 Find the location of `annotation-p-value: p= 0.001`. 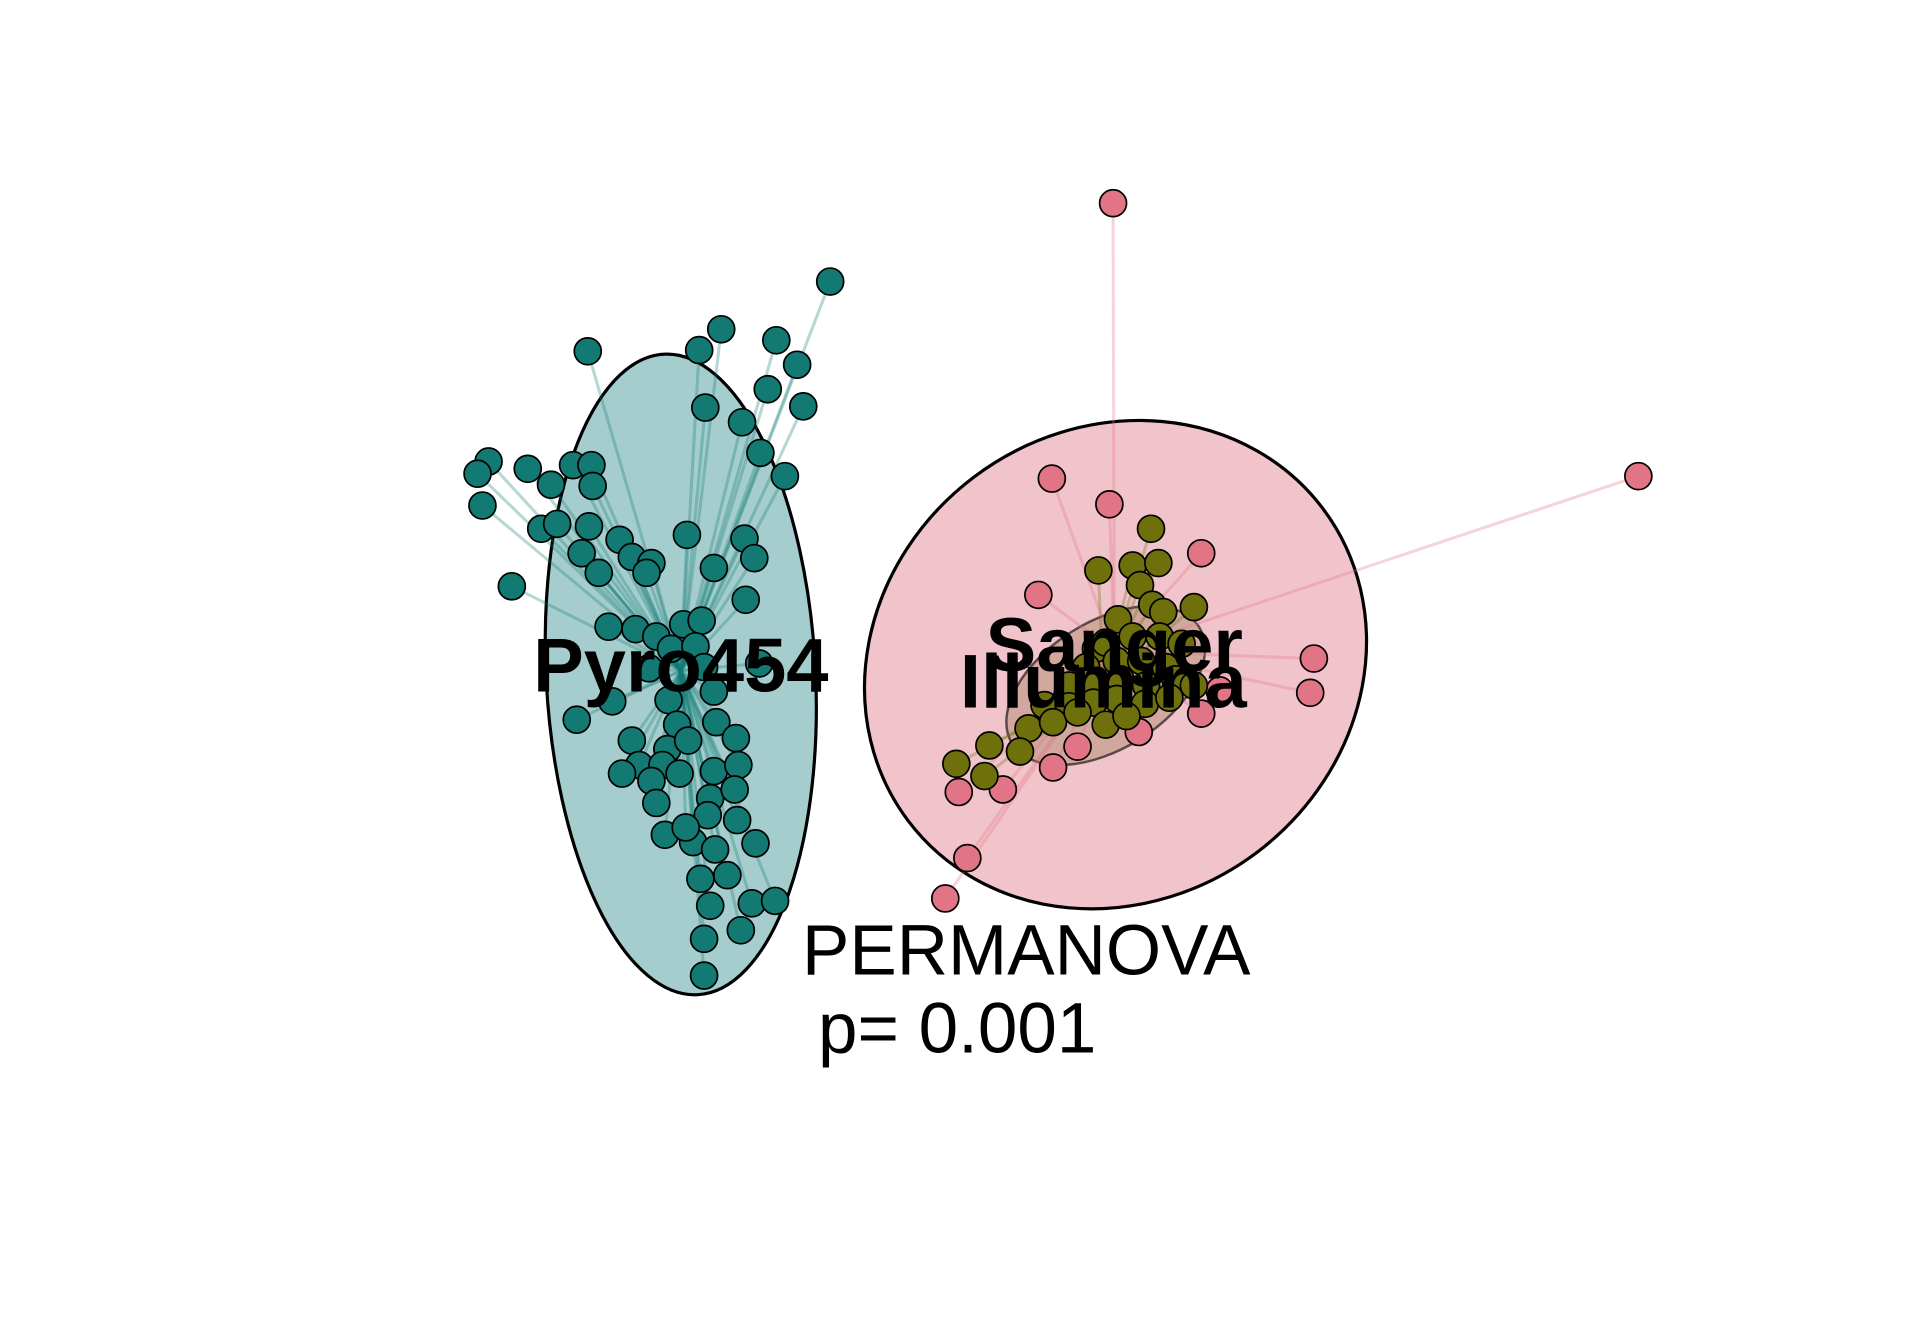

annotation-p-value: p= 0.001 is located at coordinates (957, 1029).